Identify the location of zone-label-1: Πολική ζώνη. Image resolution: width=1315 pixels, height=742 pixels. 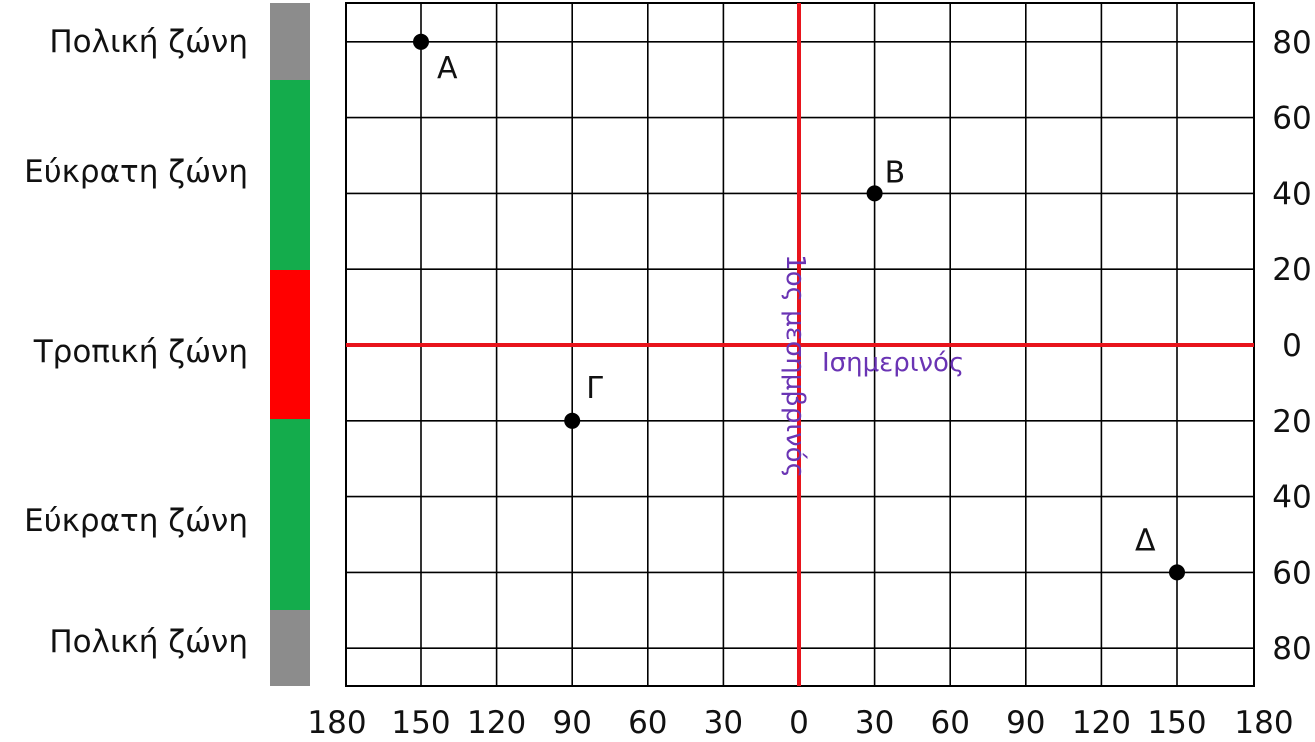
(148, 42).